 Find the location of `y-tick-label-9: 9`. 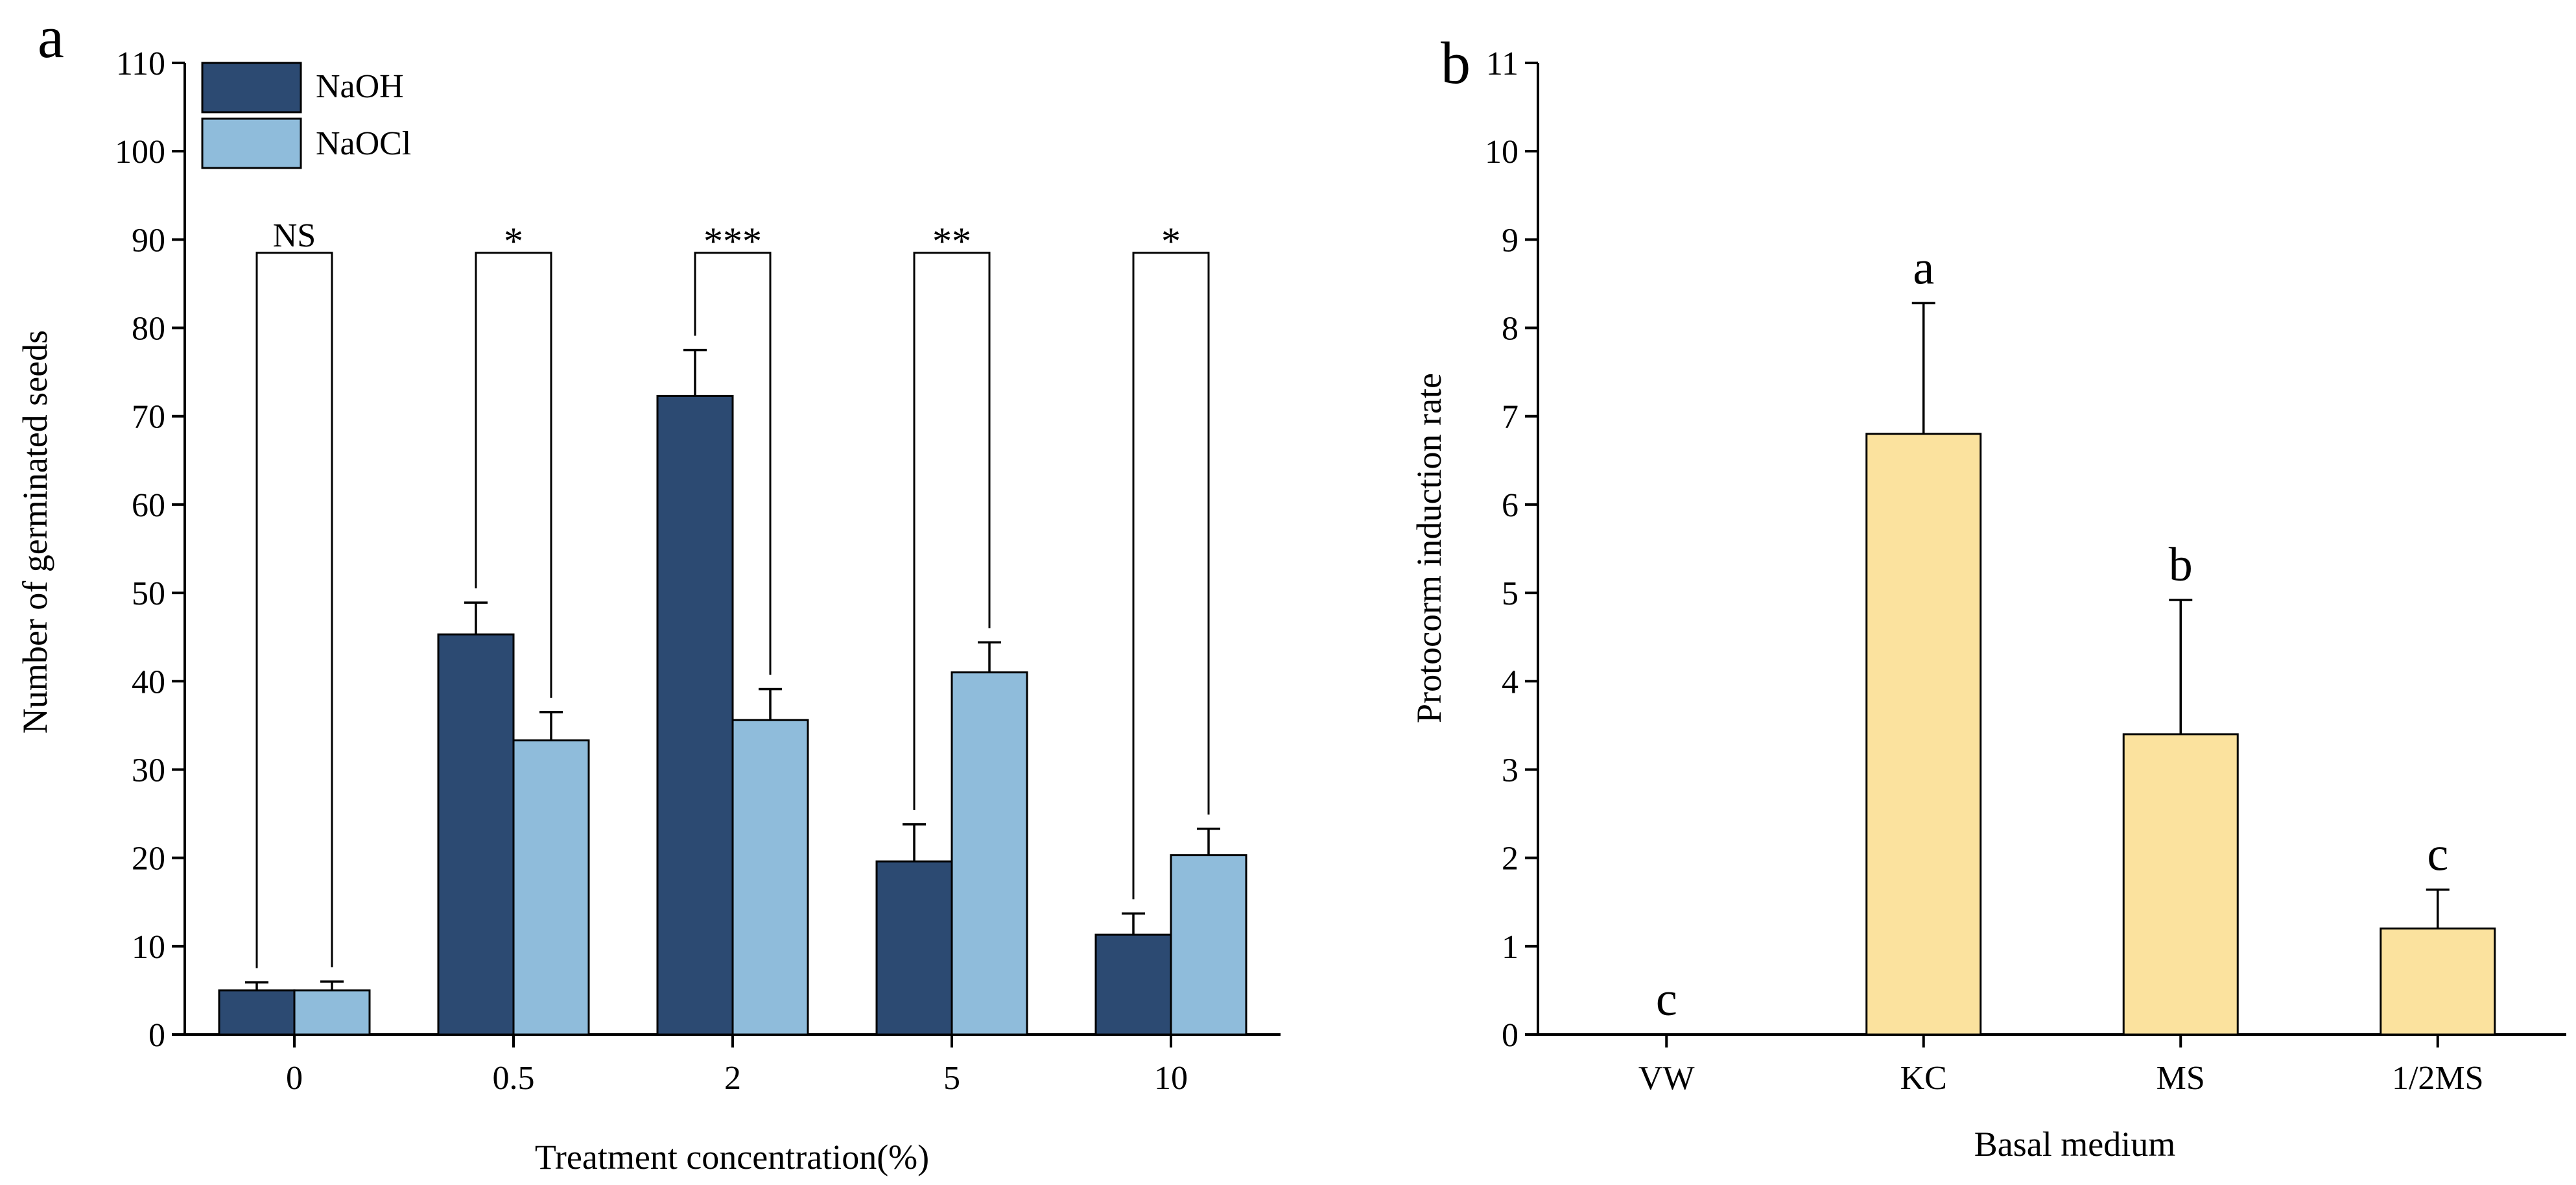

y-tick-label-9: 9 is located at coordinates (1510, 240).